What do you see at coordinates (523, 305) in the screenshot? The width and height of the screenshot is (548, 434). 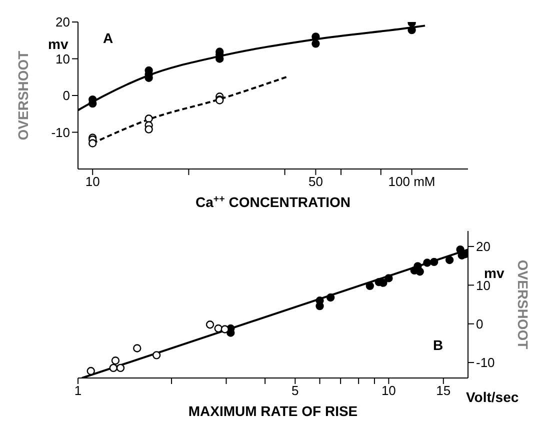 I see `y2-axis-title: OVERSHOOT` at bounding box center [523, 305].